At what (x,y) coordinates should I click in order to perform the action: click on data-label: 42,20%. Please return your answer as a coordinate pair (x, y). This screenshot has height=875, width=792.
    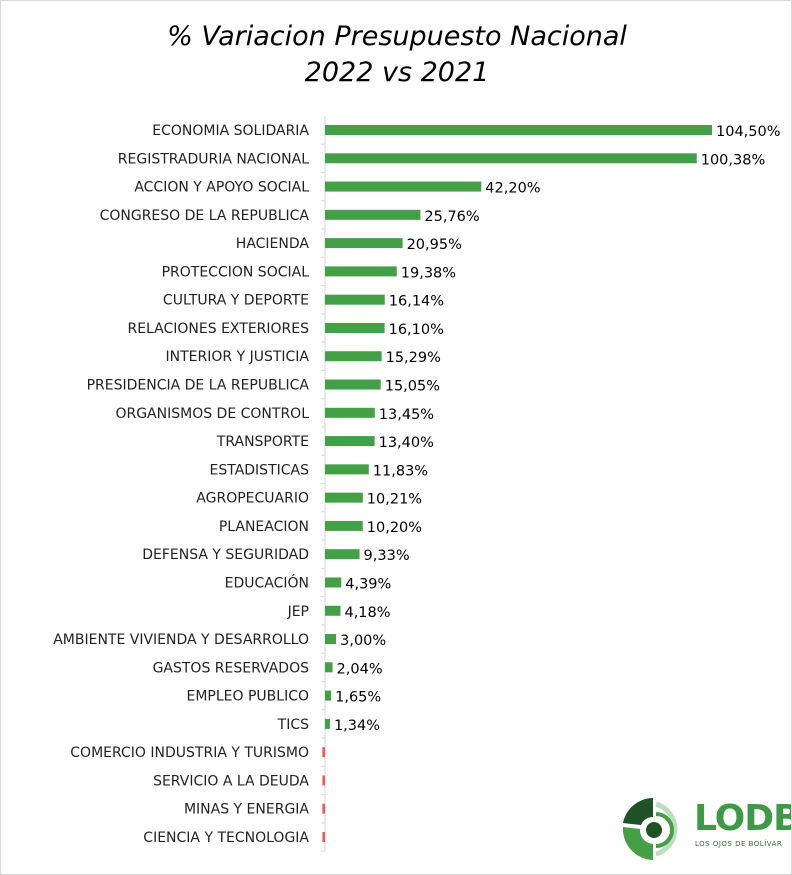
    Looking at the image, I should click on (512, 189).